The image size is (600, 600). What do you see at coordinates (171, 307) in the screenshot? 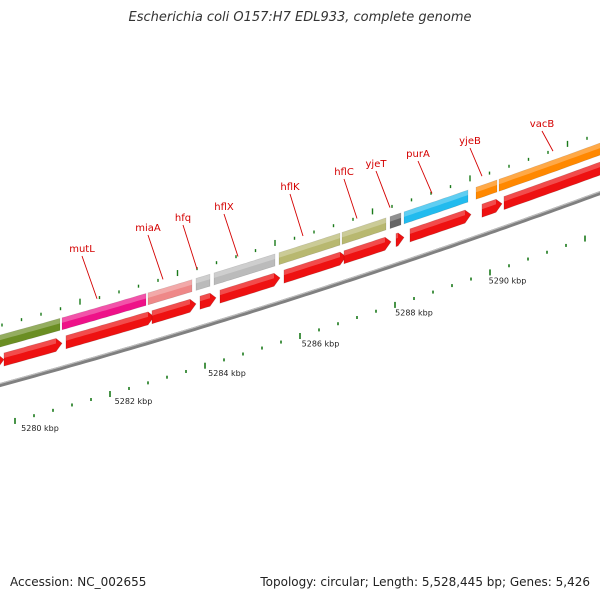
I see `forward-cds-4-shine` at bounding box center [171, 307].